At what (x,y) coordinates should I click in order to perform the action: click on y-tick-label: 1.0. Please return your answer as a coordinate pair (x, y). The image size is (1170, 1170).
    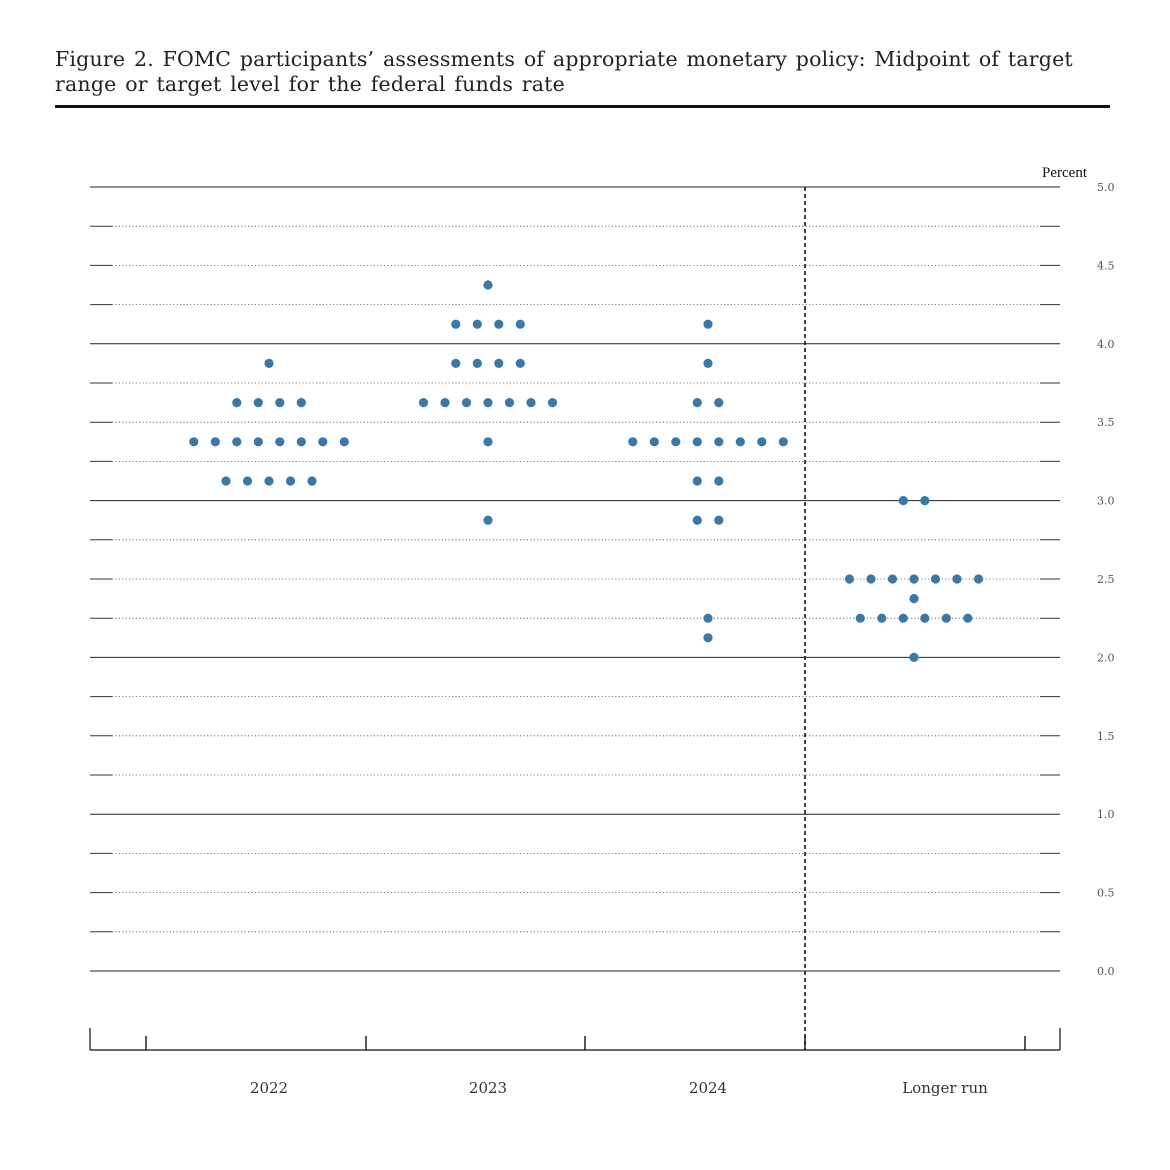
    Looking at the image, I should click on (1106, 814).